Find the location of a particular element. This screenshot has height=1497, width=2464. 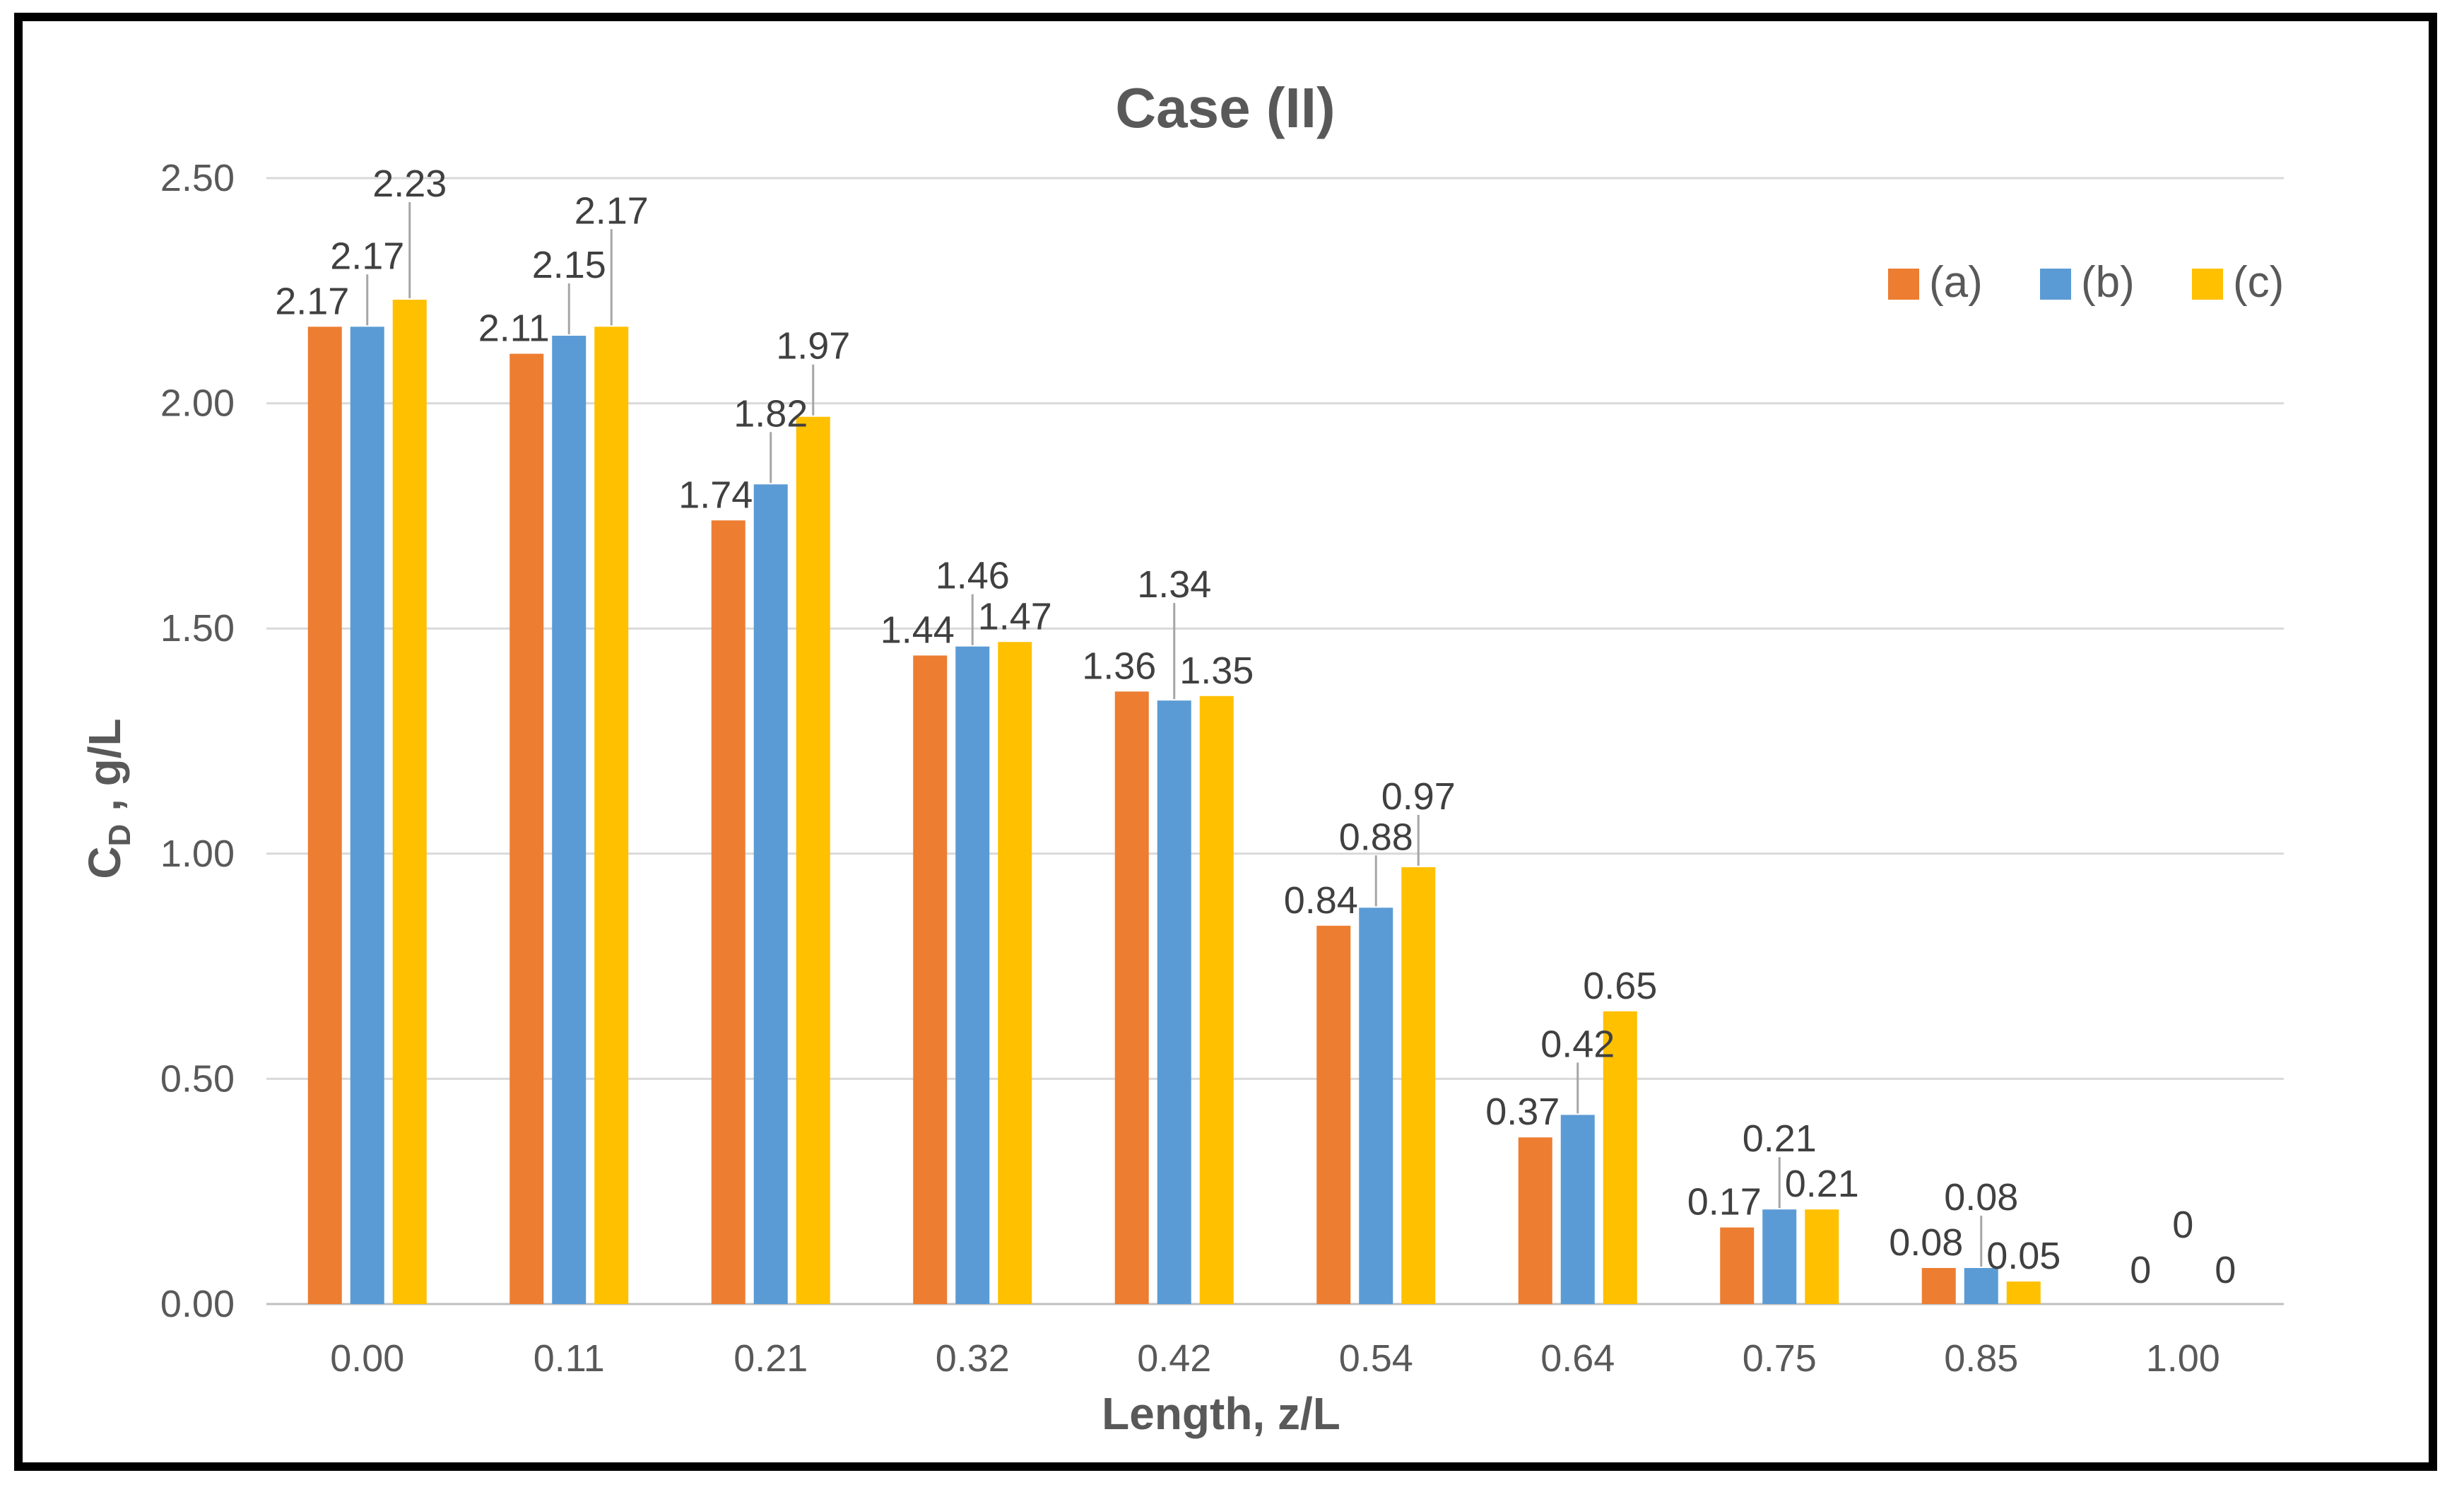

x-tick-label: 0.11 is located at coordinates (569, 1359).